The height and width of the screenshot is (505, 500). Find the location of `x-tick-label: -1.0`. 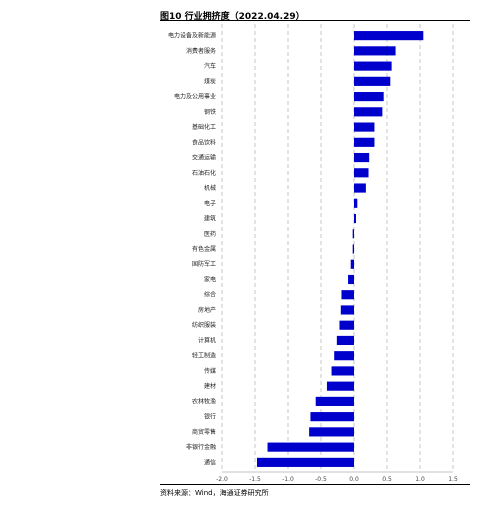

x-tick-label: -1.0 is located at coordinates (288, 479).